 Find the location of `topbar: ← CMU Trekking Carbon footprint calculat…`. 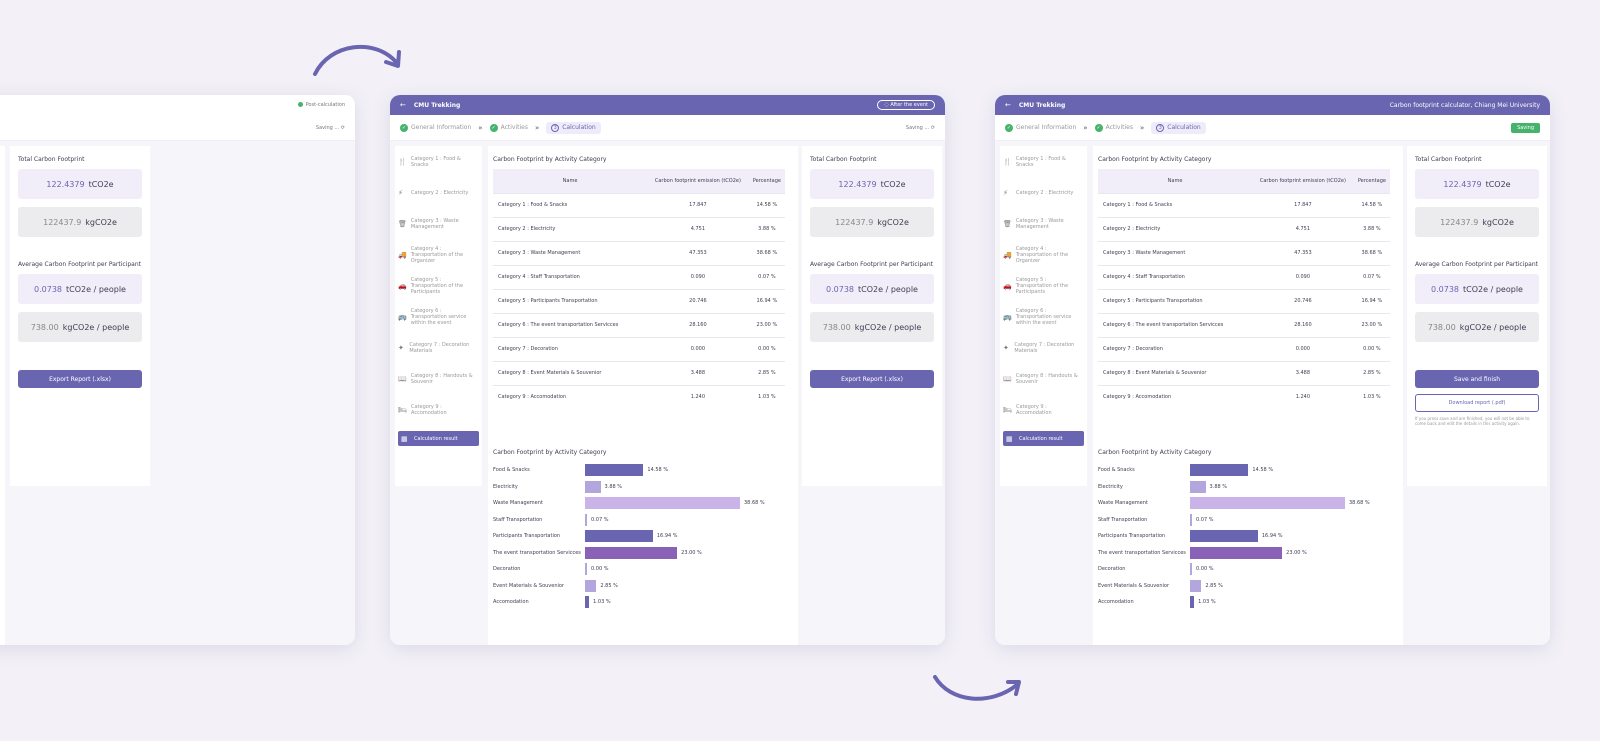

topbar: ← CMU Trekking Carbon footprint calculat… is located at coordinates (1272, 105).